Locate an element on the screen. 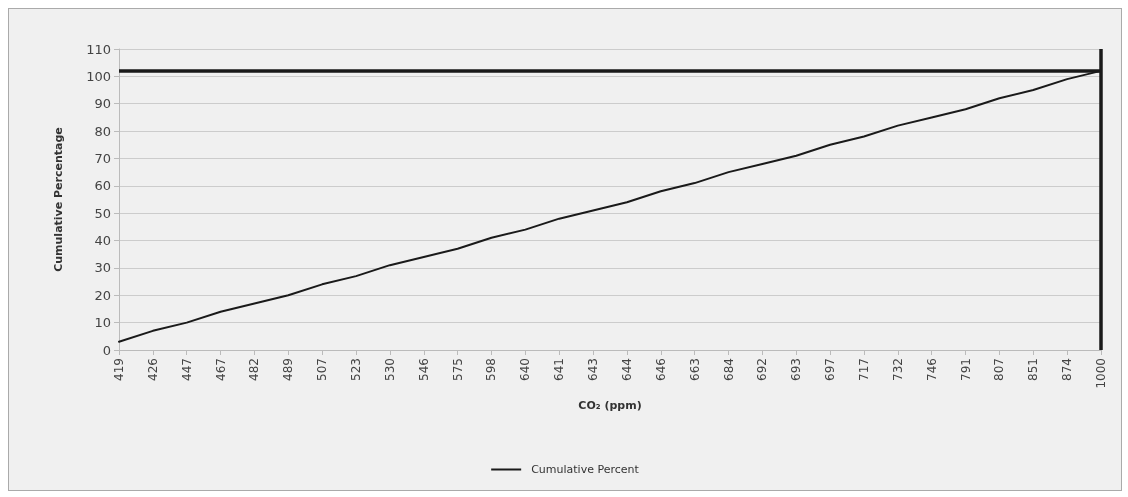 The height and width of the screenshot is (497, 1128). x-tick-label: 530 is located at coordinates (389, 369).